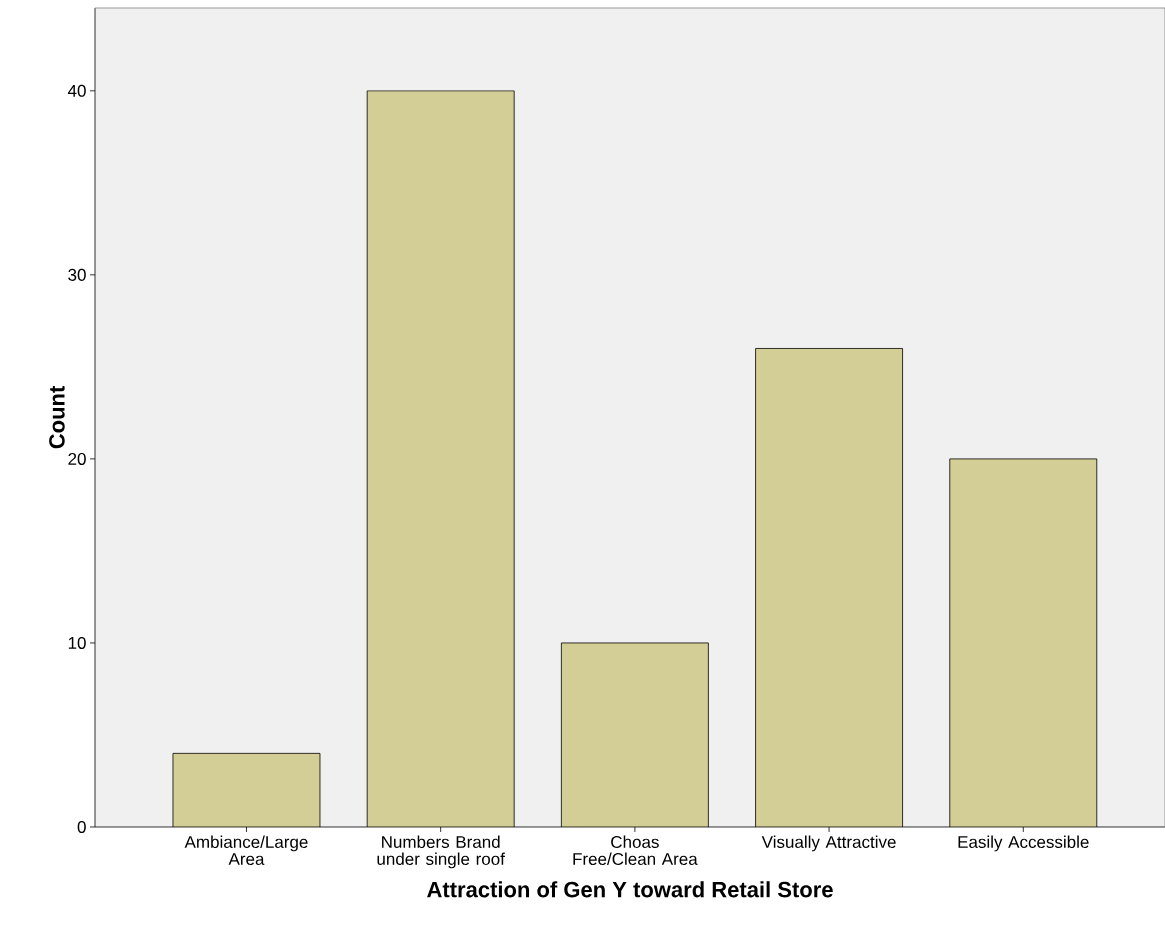 This screenshot has width=1165, height=934. Describe the element at coordinates (76, 90) in the screenshot. I see `y-tick-label: 40` at that location.